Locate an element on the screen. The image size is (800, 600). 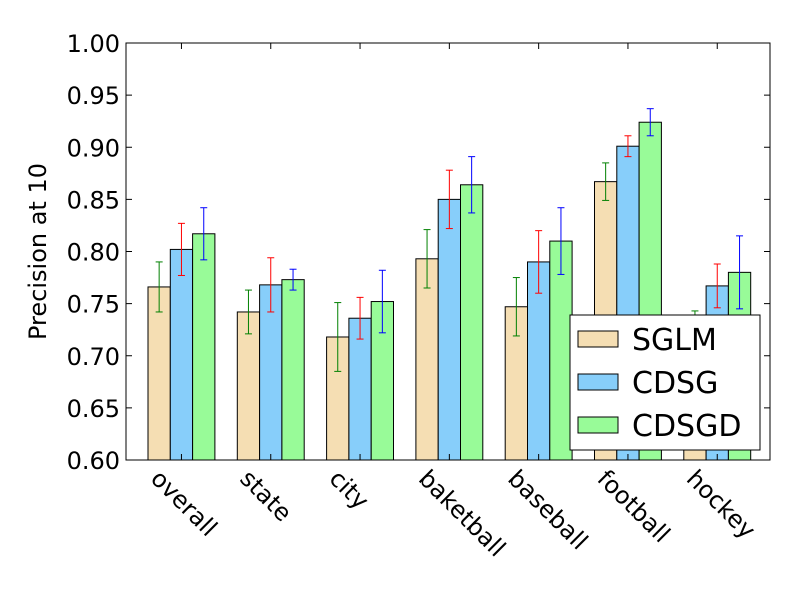
error-bar-cdsg-football is located at coordinates (628, 146).